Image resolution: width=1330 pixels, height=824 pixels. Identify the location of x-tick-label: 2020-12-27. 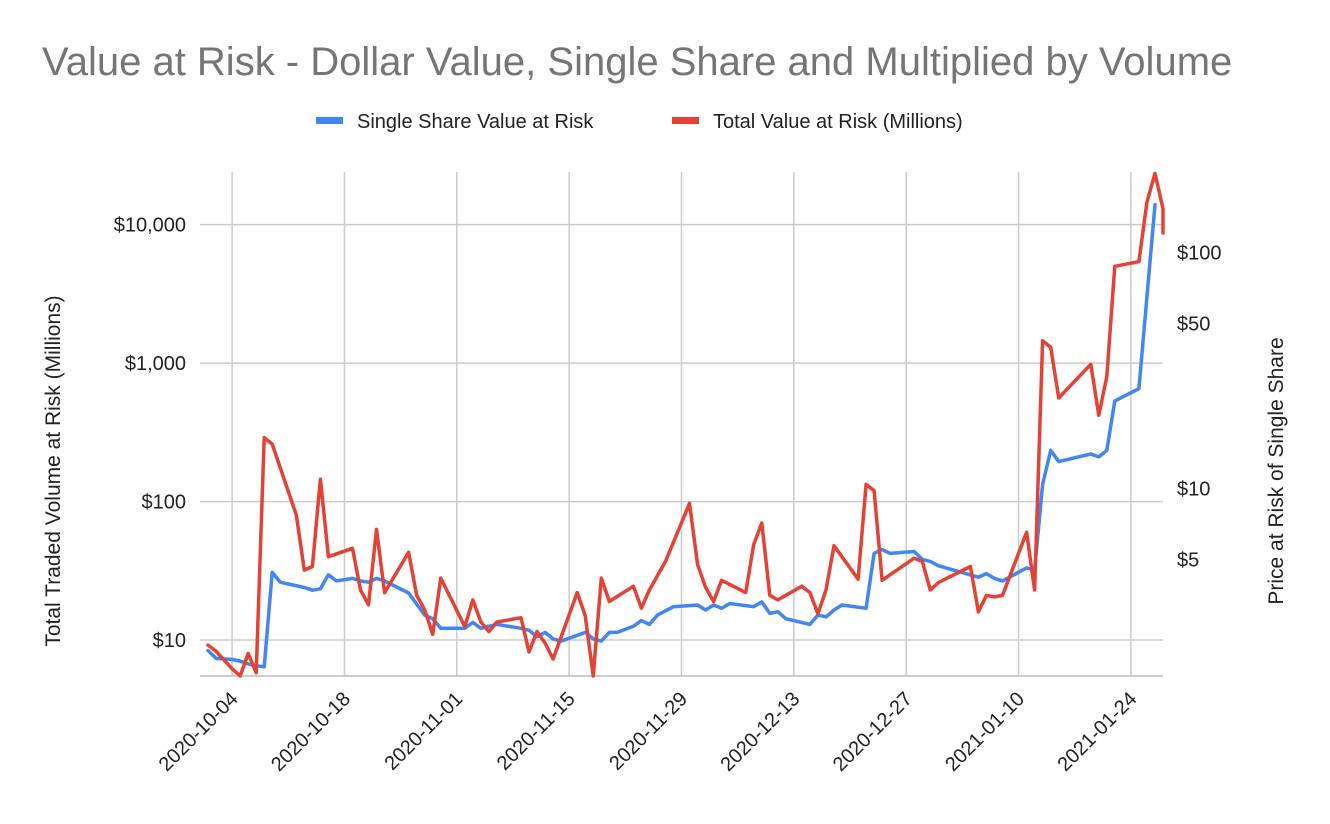
(873, 732).